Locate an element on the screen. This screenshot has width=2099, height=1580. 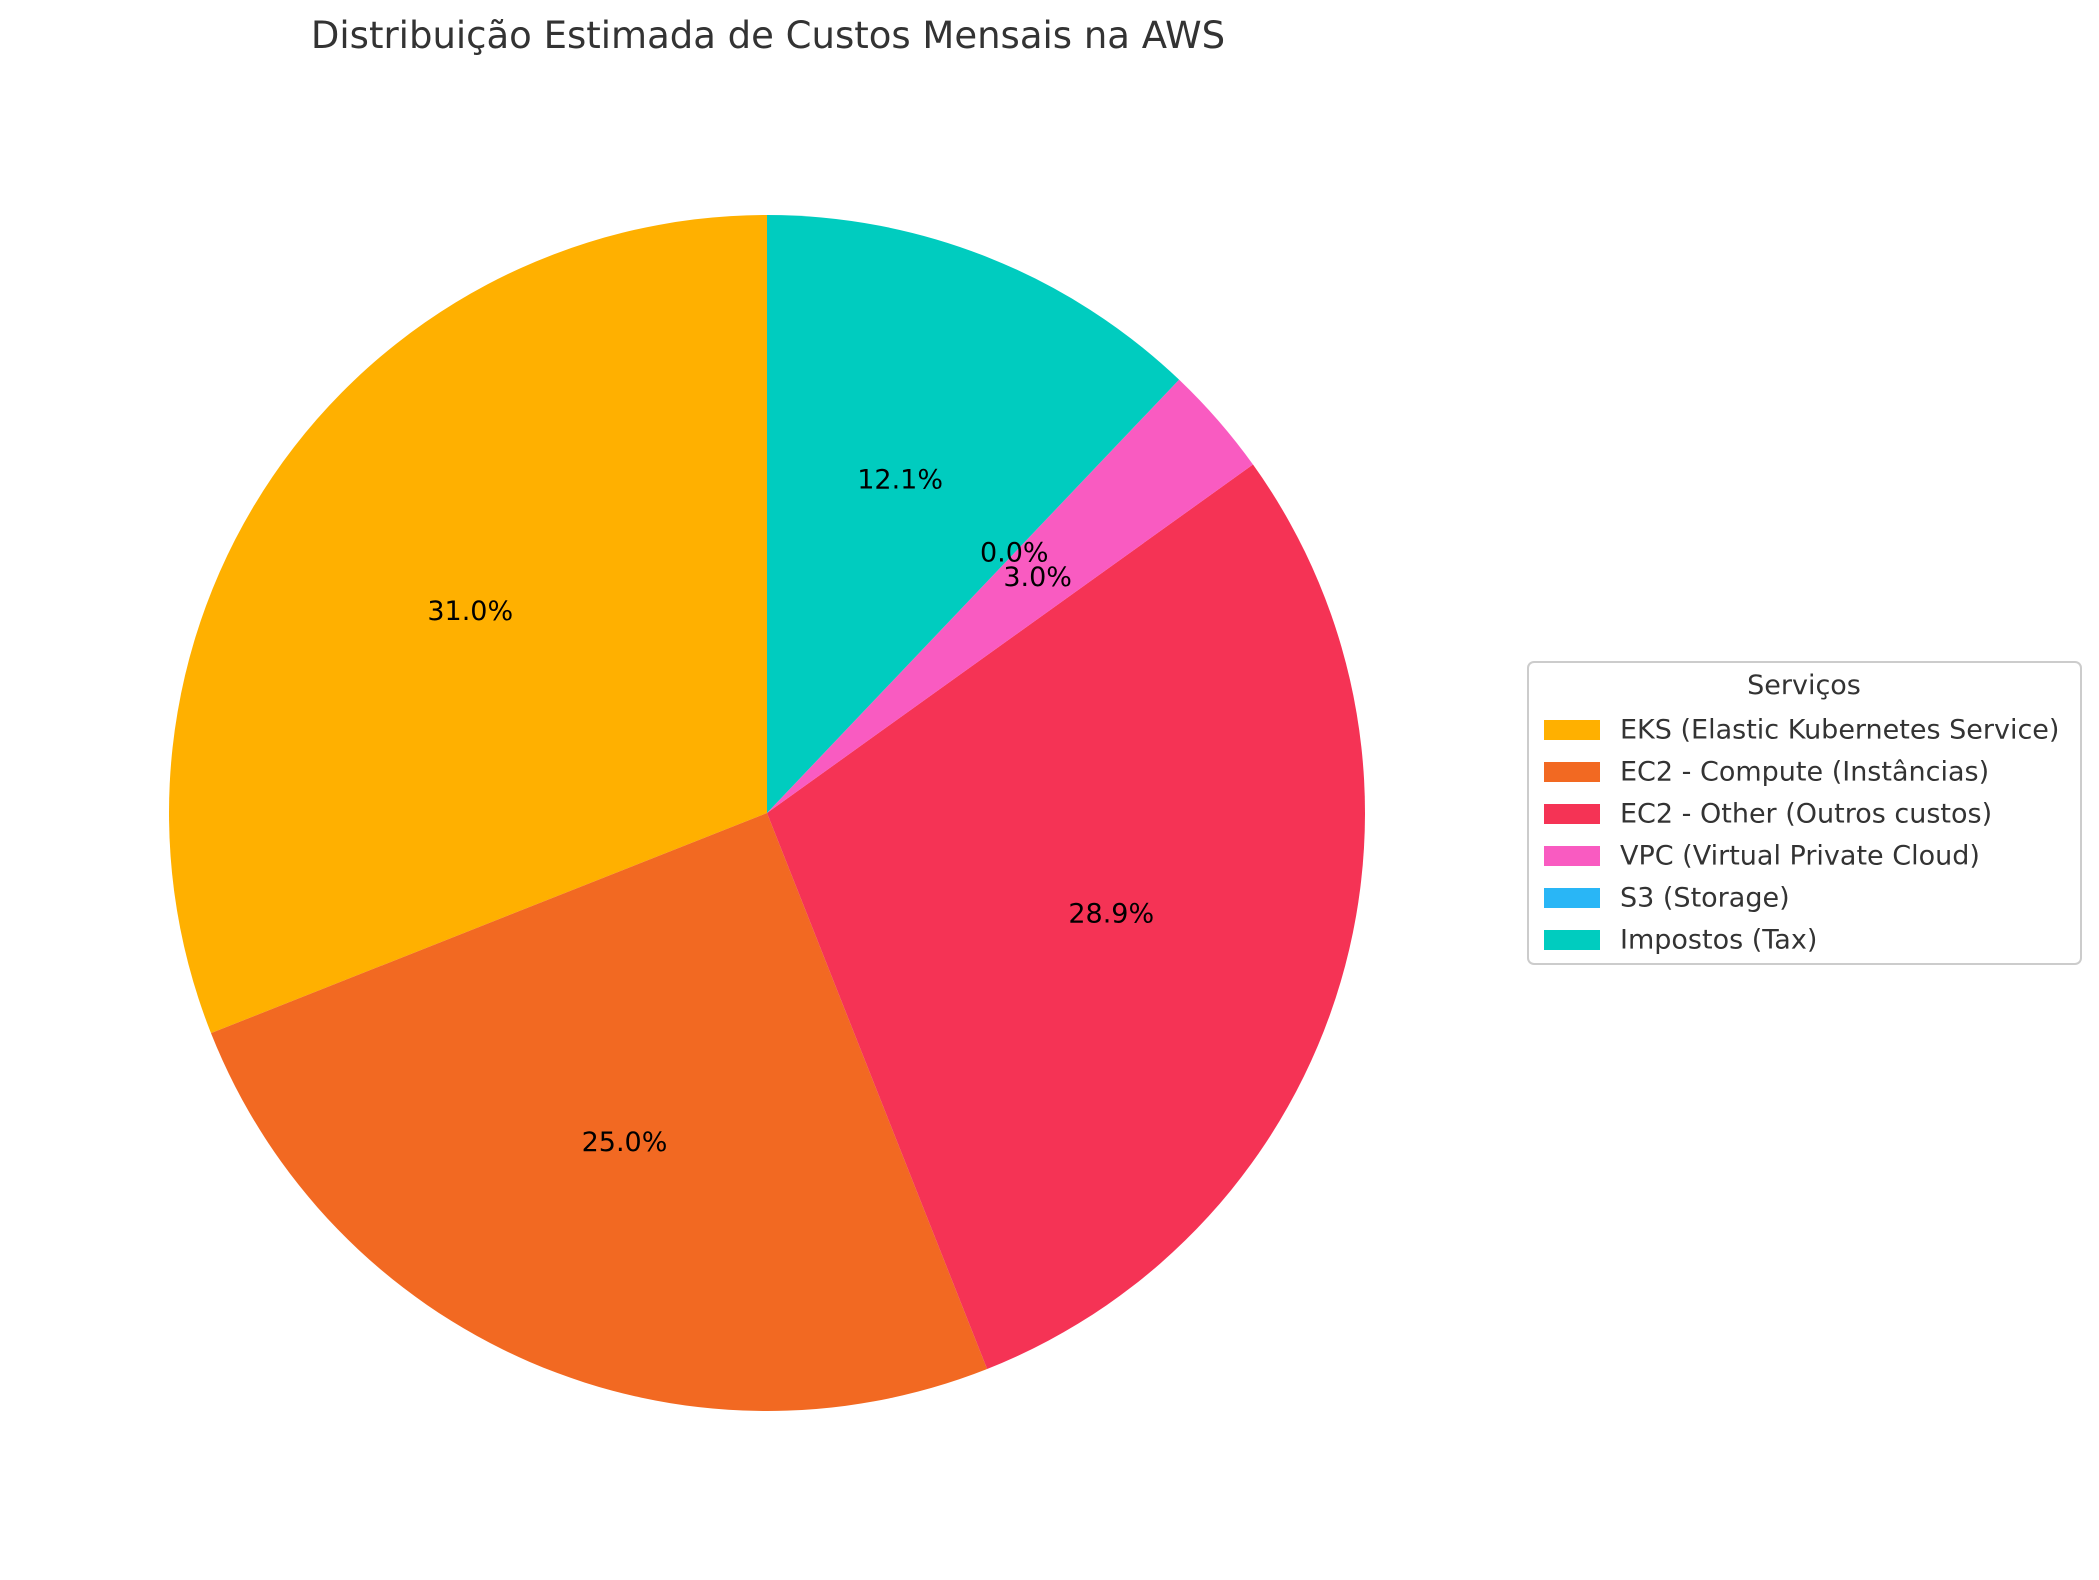
slice-percent-label: 3.0% is located at coordinates (1037, 577).